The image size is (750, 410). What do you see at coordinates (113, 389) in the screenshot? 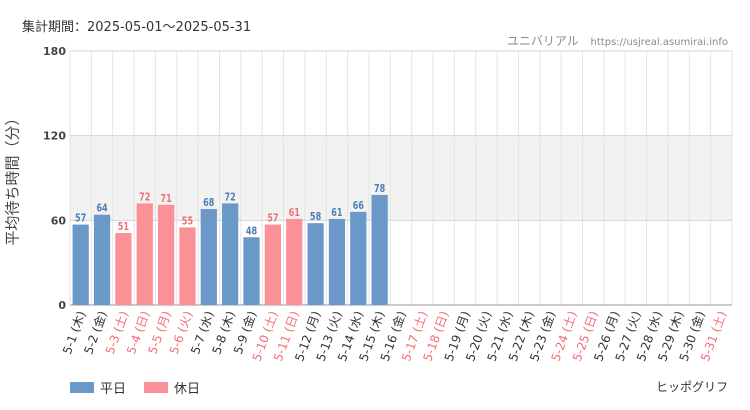
I see `legend-label-weekday: 平日` at bounding box center [113, 389].